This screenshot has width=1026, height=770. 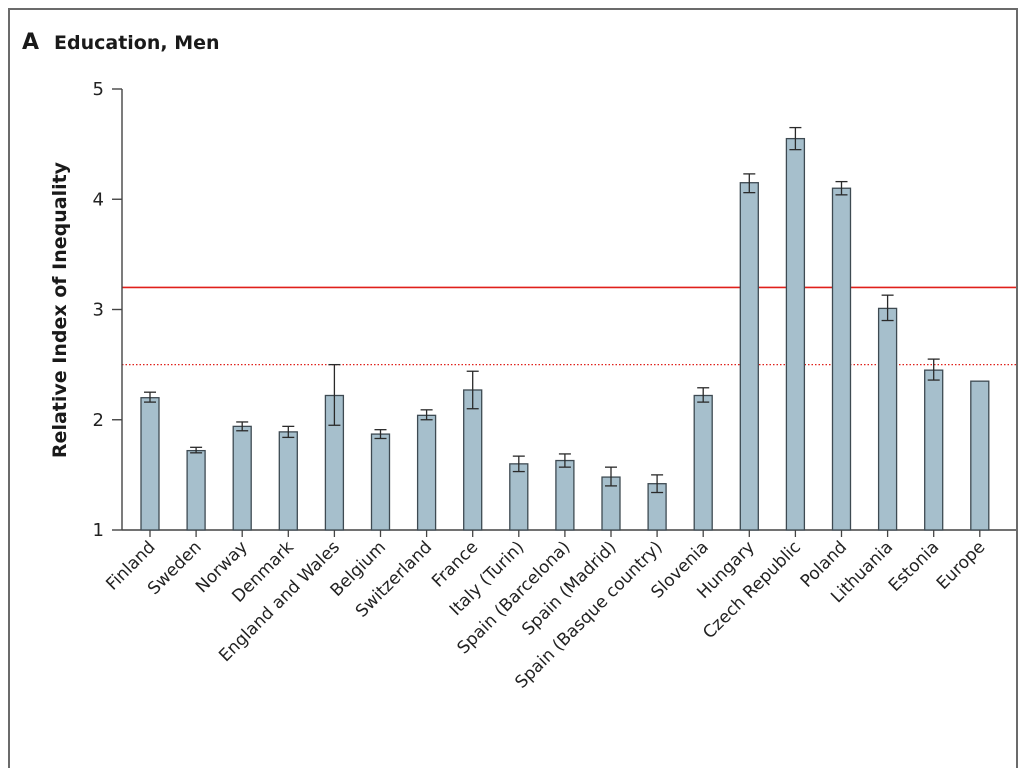 I want to click on x-category-label: Estonia, so click(x=914, y=566).